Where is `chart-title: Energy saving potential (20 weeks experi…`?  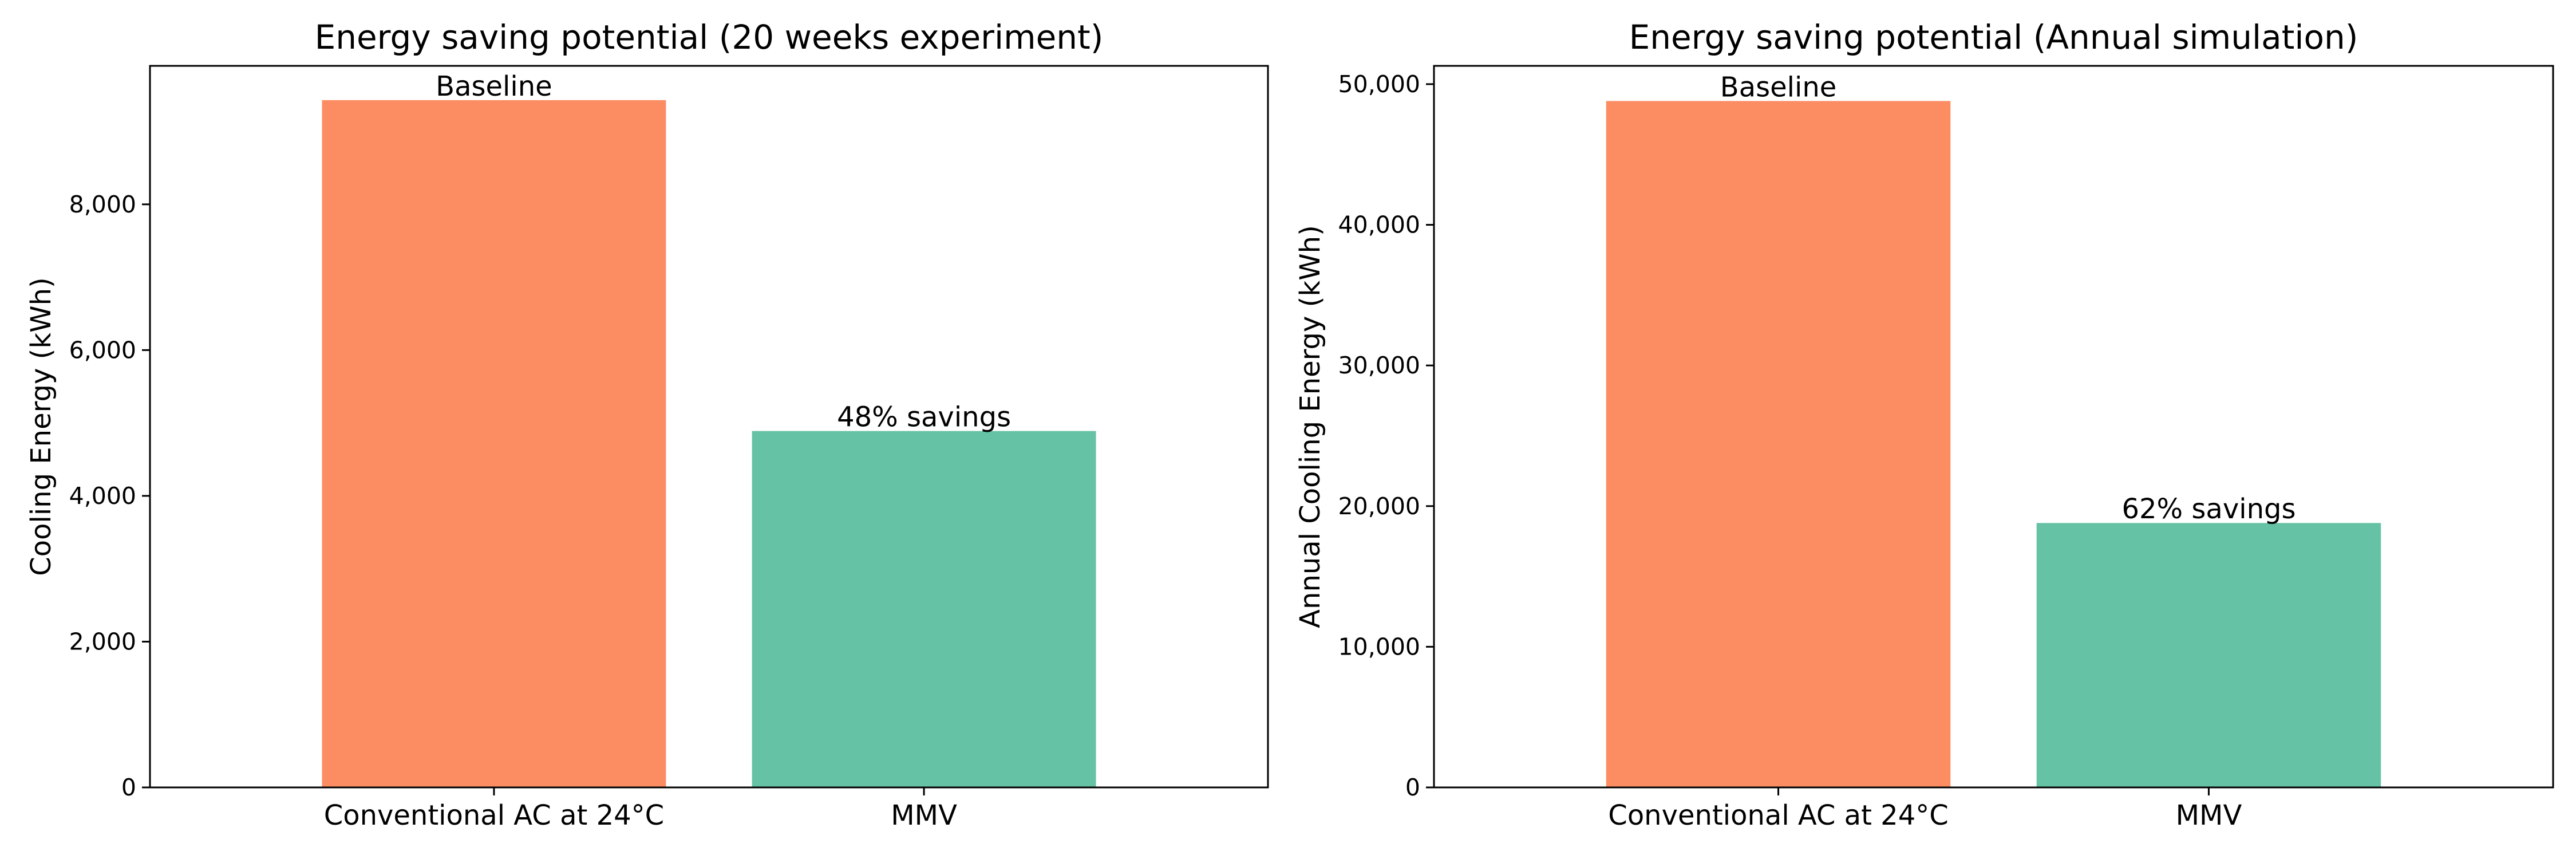 chart-title: Energy saving potential (20 weeks experi… is located at coordinates (709, 37).